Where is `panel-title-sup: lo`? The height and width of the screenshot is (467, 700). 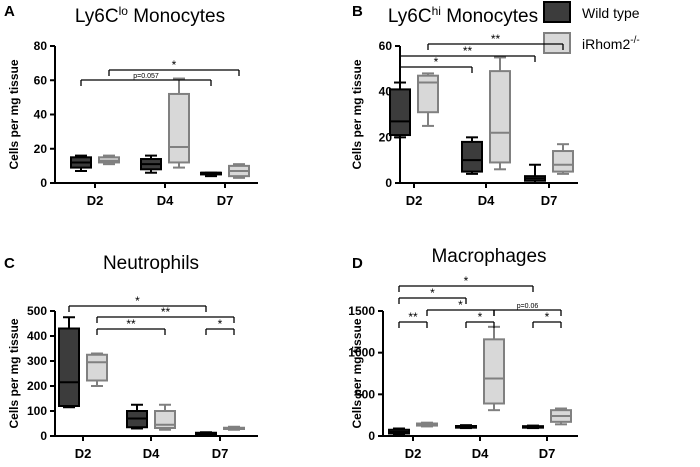 panel-title-sup: lo is located at coordinates (124, 11).